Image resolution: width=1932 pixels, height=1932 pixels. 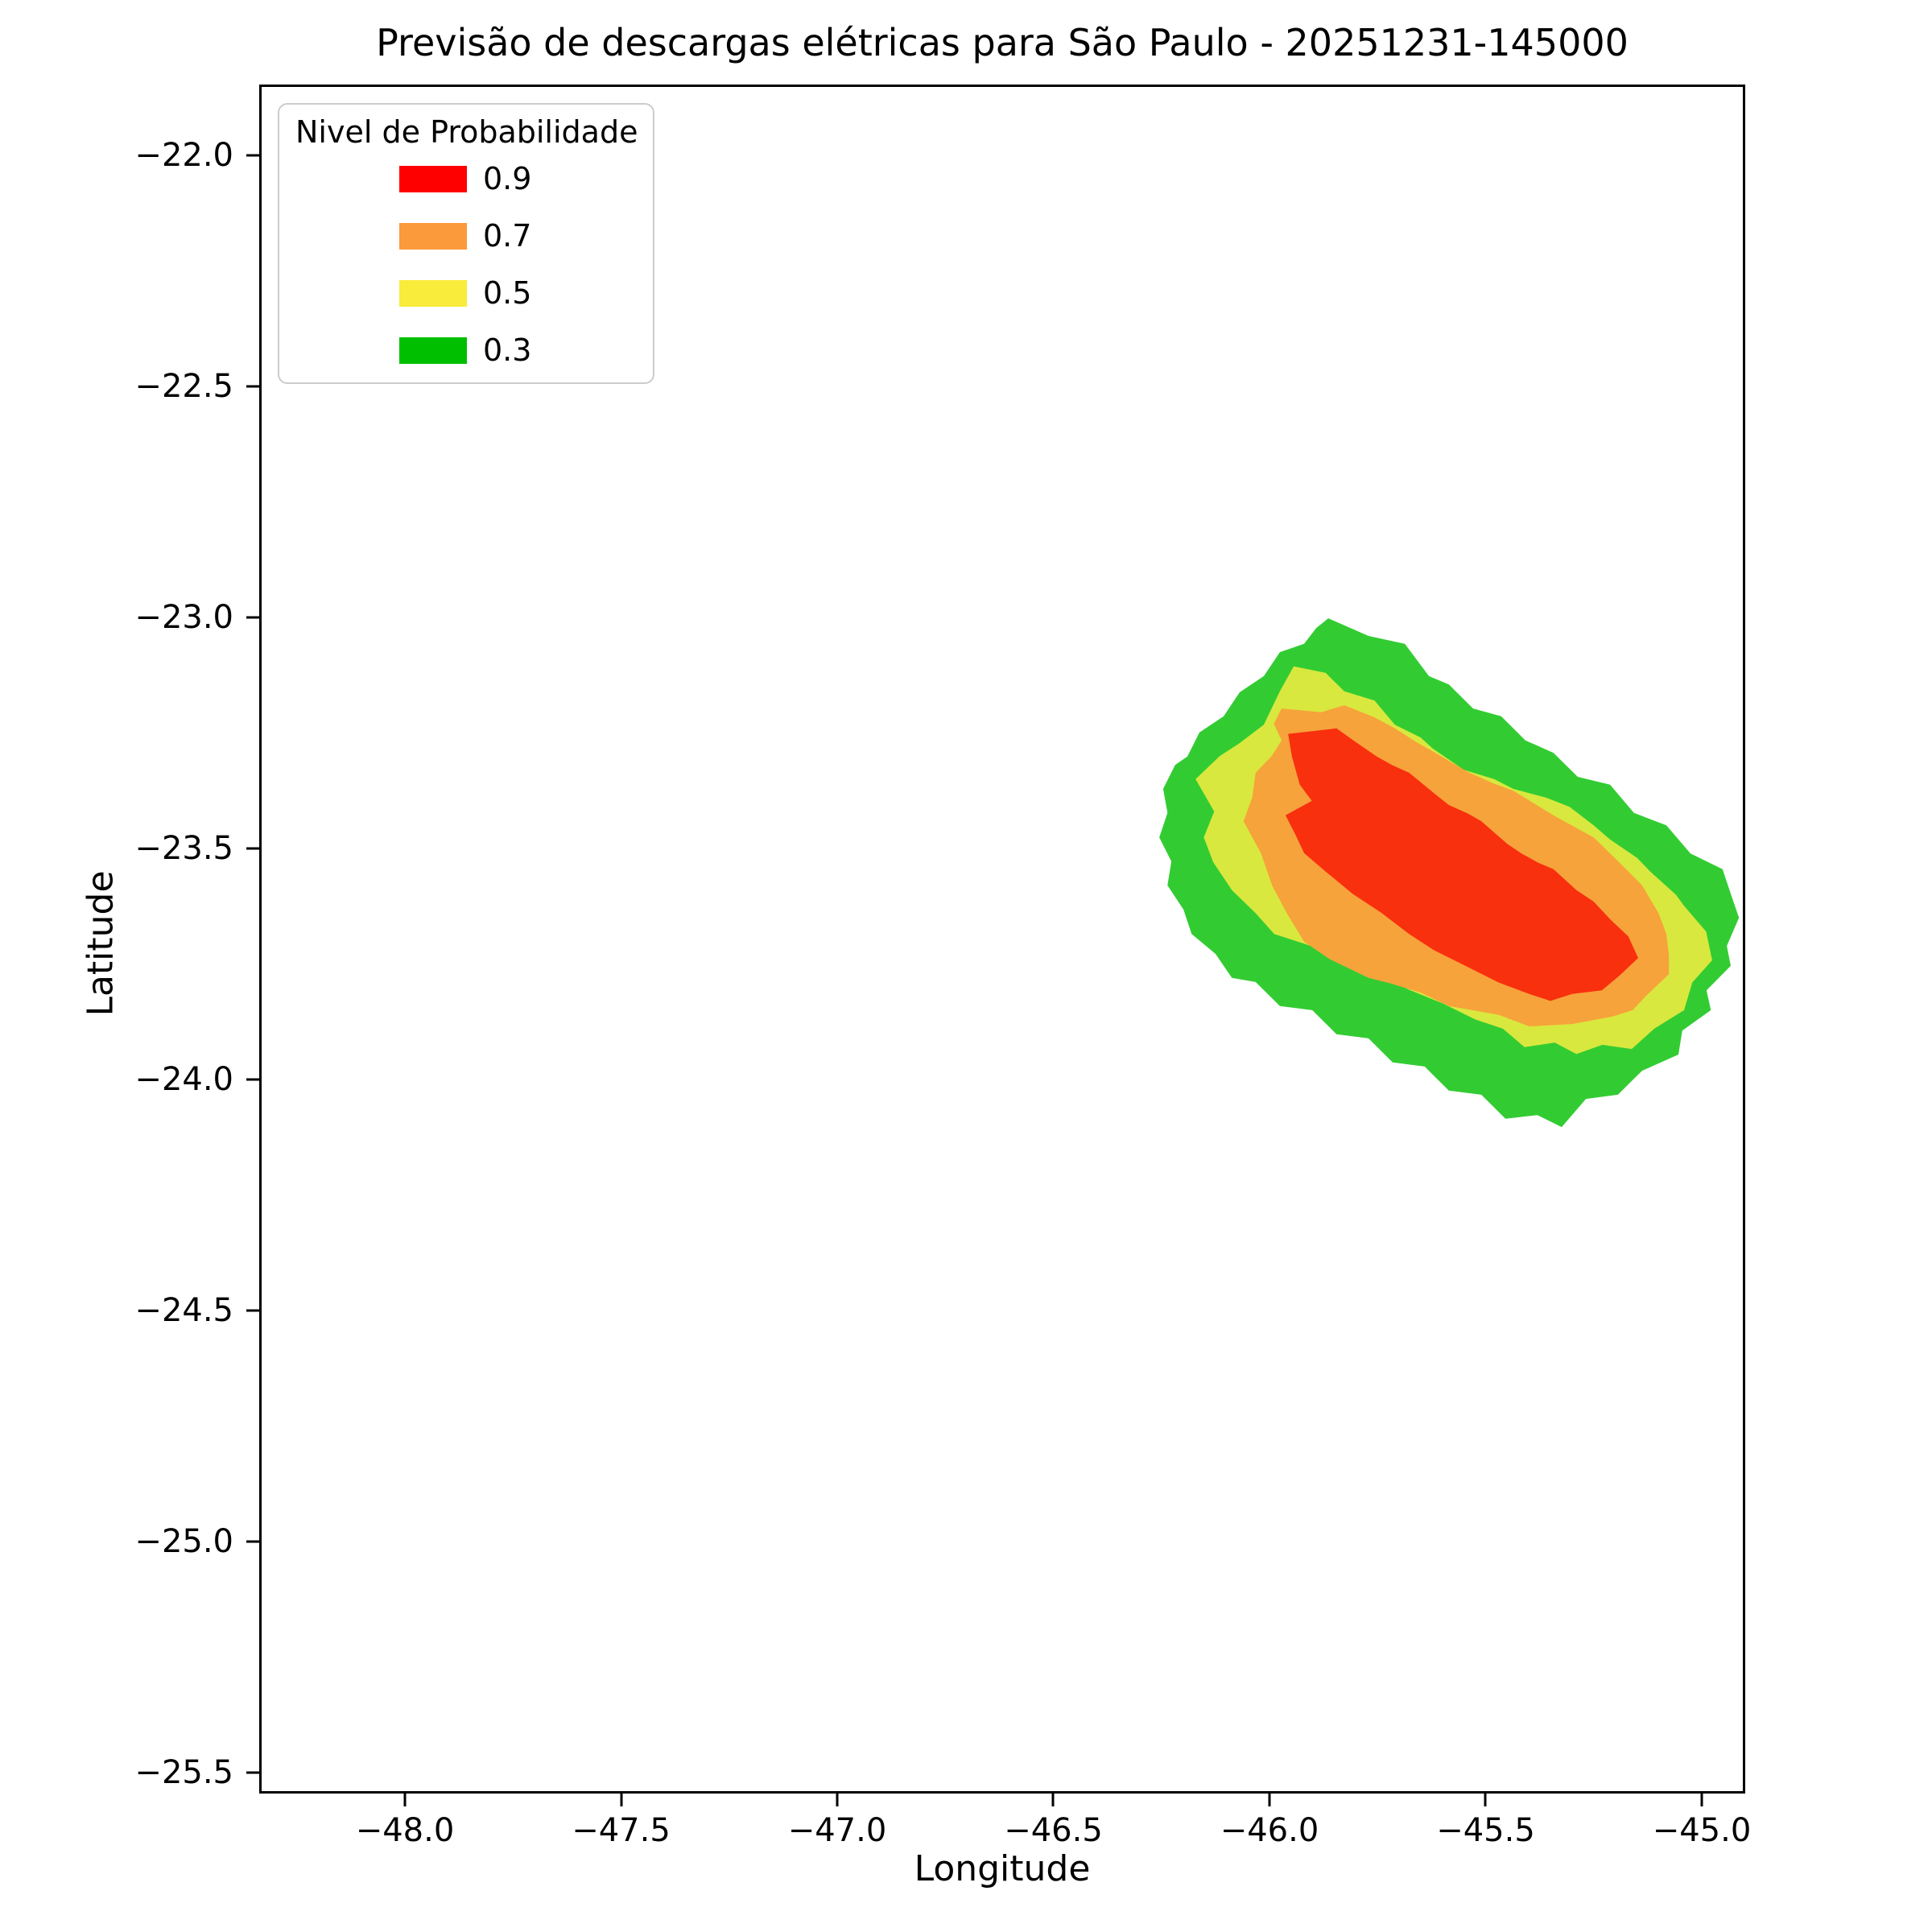 I want to click on x-tick-label: −46.0, so click(x=1269, y=1830).